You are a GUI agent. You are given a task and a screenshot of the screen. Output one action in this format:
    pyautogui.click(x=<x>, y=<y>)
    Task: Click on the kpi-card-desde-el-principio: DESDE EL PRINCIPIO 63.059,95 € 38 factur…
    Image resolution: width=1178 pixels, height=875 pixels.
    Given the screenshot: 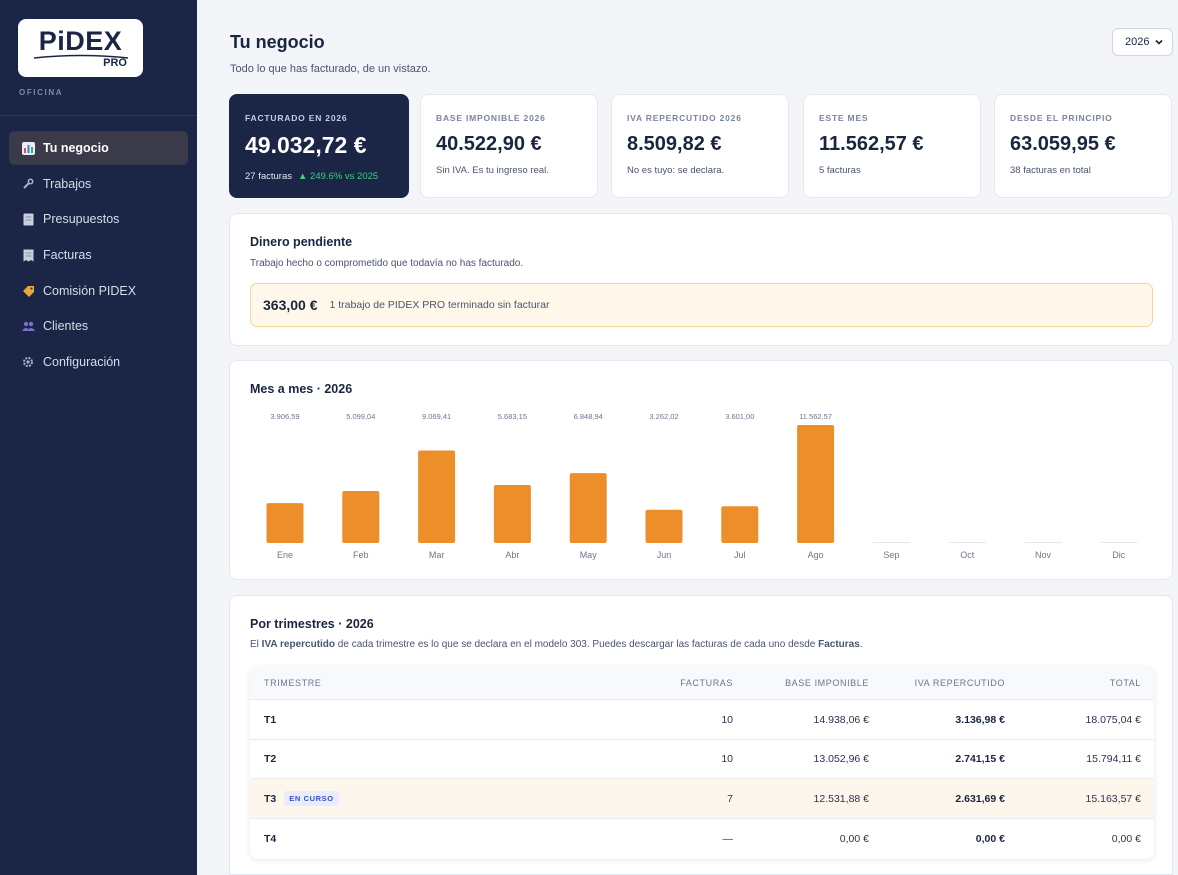 What is the action you would take?
    pyautogui.click(x=1083, y=146)
    